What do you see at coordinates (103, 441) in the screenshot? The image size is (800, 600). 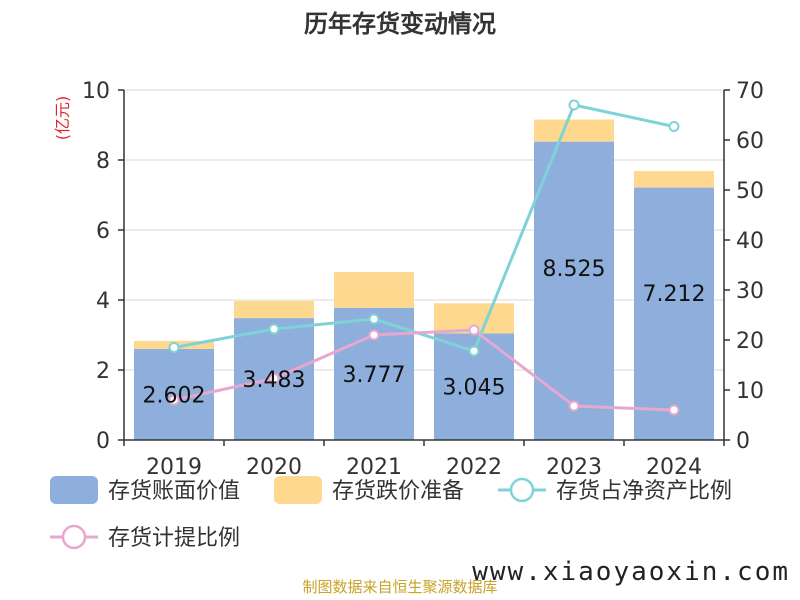 I see `left-tick-label: 0` at bounding box center [103, 441].